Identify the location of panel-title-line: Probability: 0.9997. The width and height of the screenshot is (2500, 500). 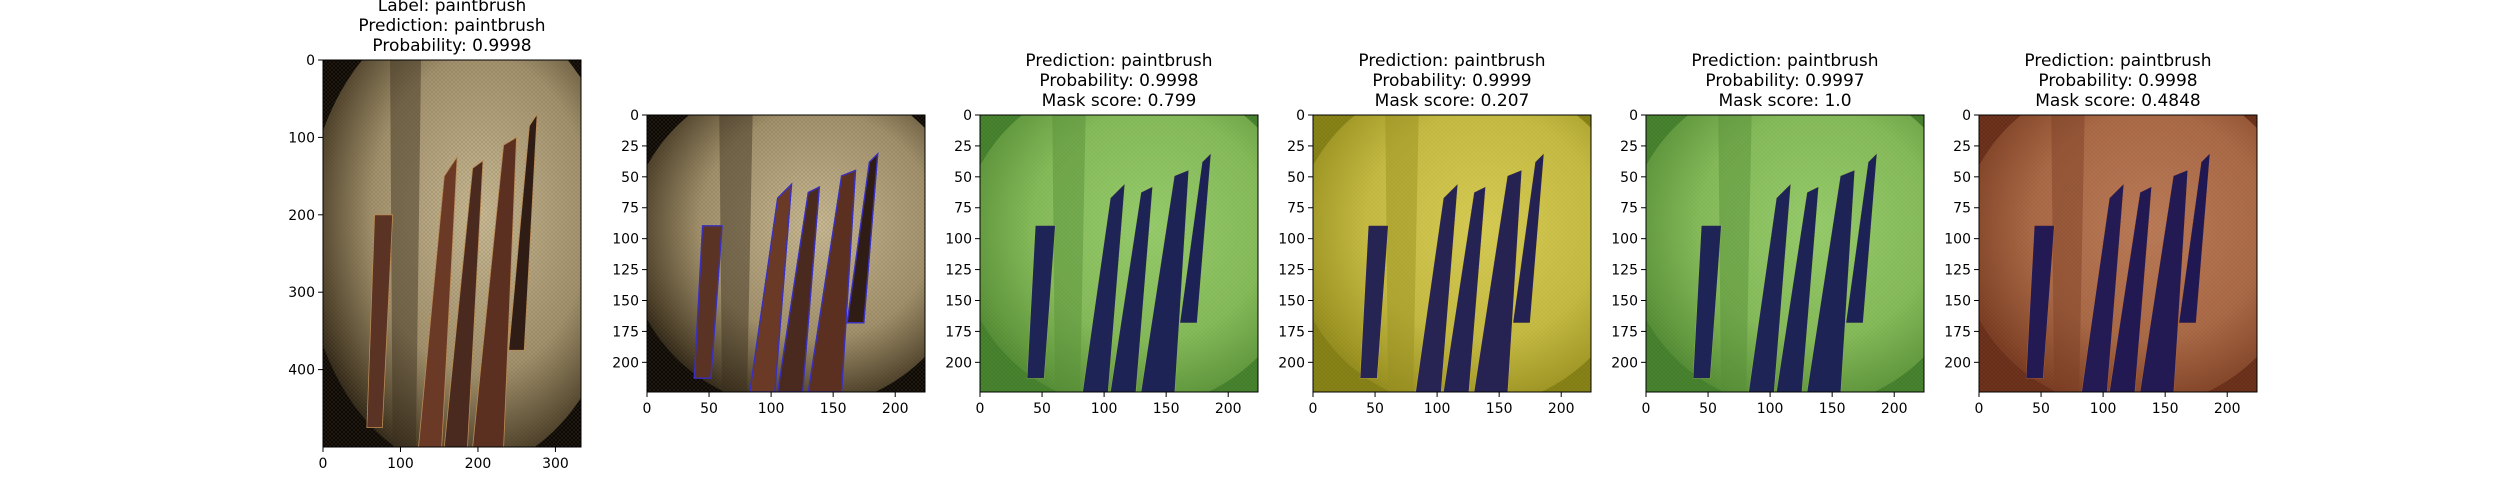
(1784, 81).